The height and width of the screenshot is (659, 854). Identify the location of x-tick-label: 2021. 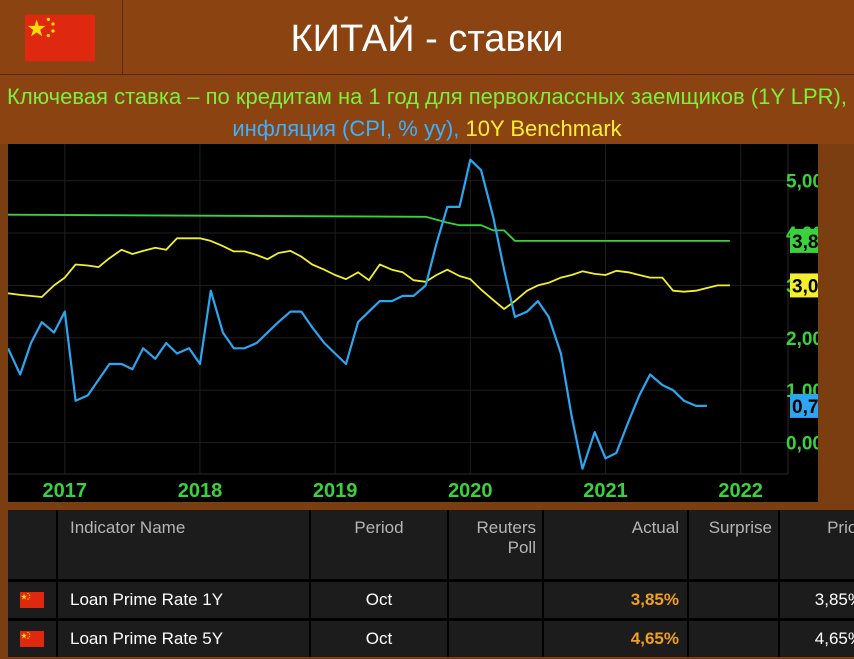
(605, 491).